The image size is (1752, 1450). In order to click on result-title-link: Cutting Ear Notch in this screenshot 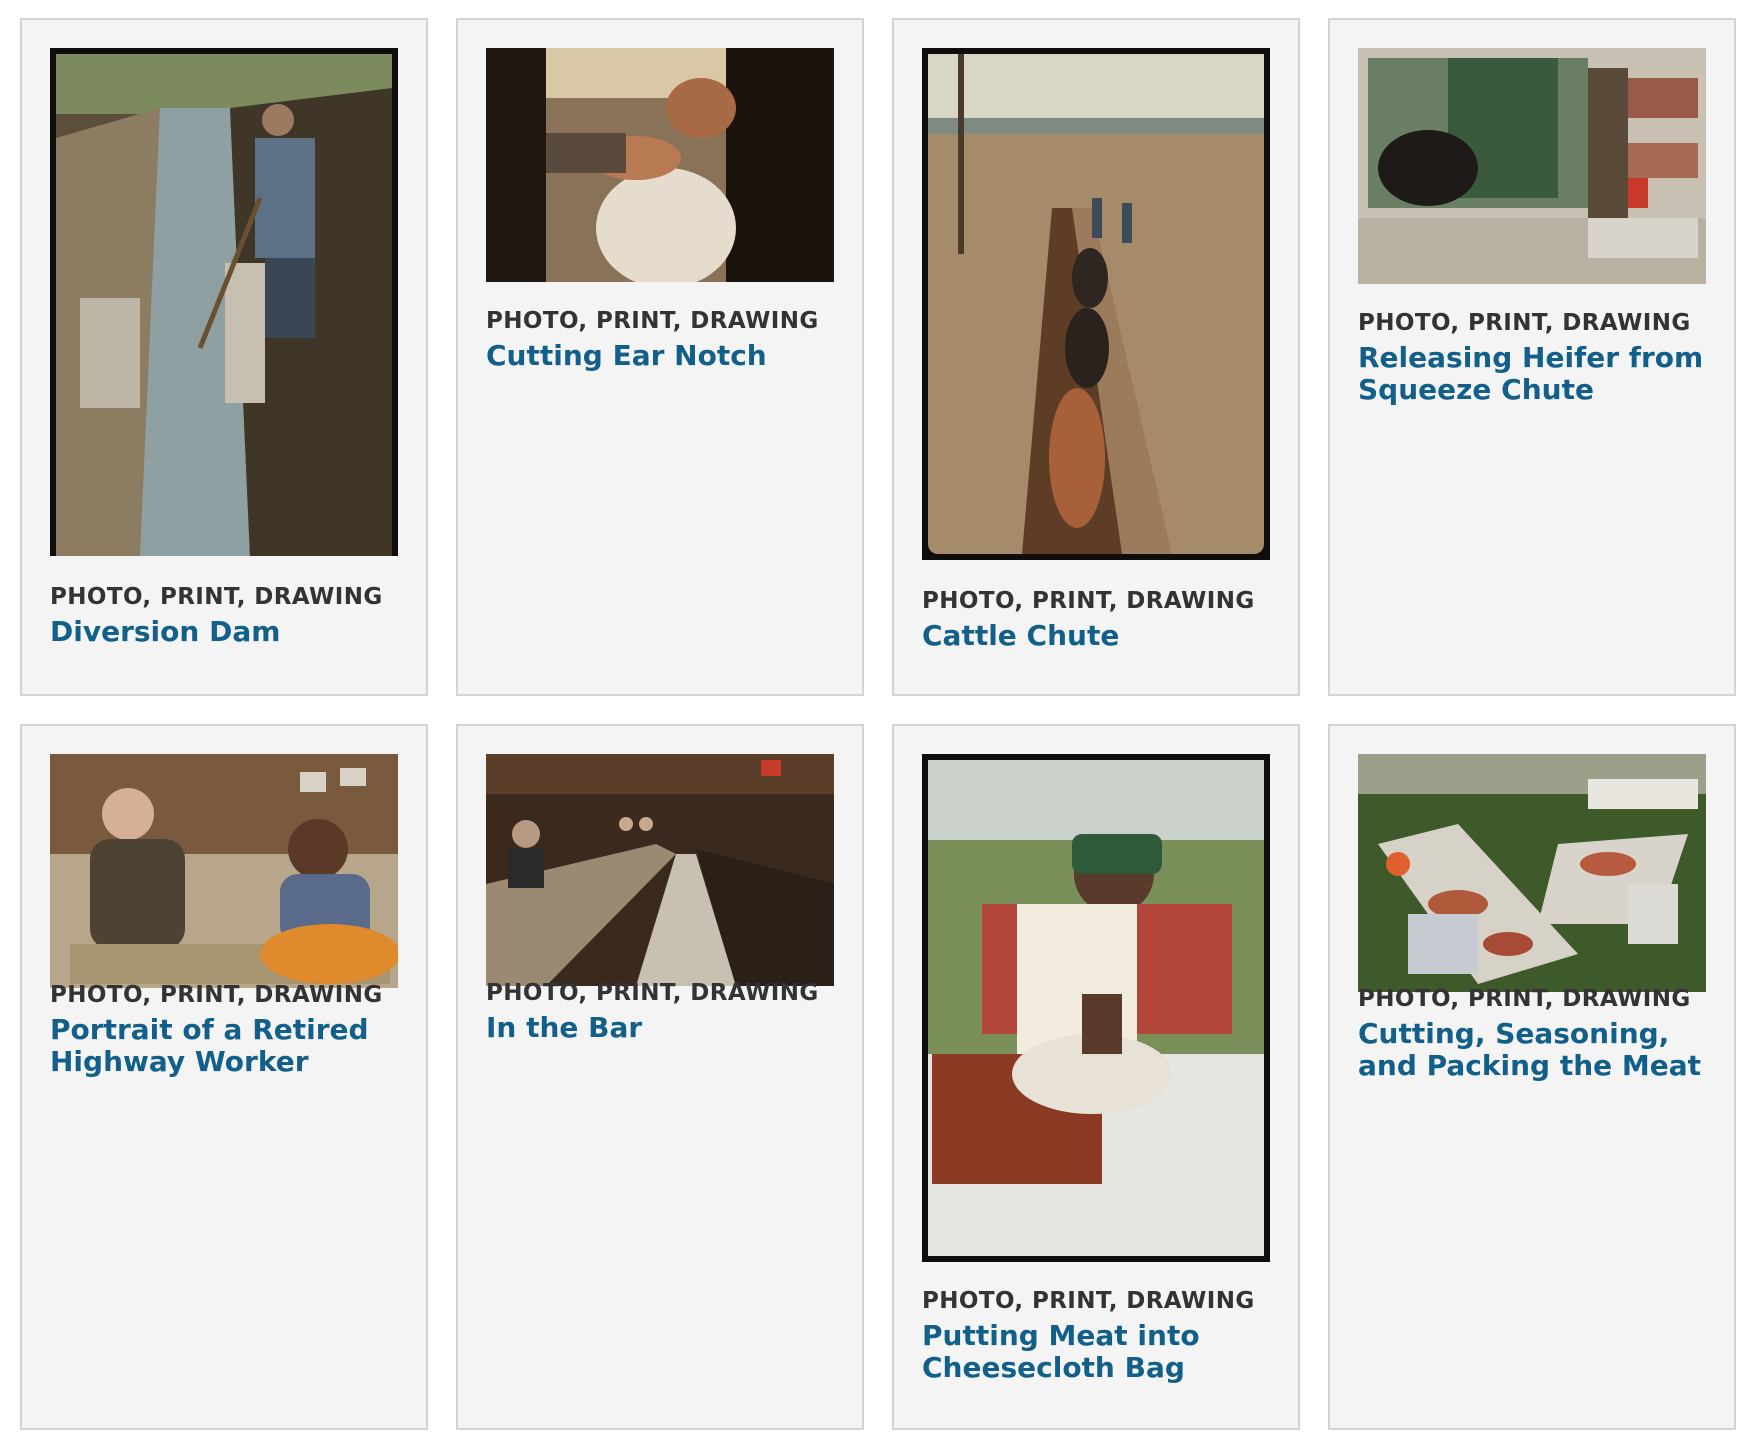, I will do `click(626, 355)`.